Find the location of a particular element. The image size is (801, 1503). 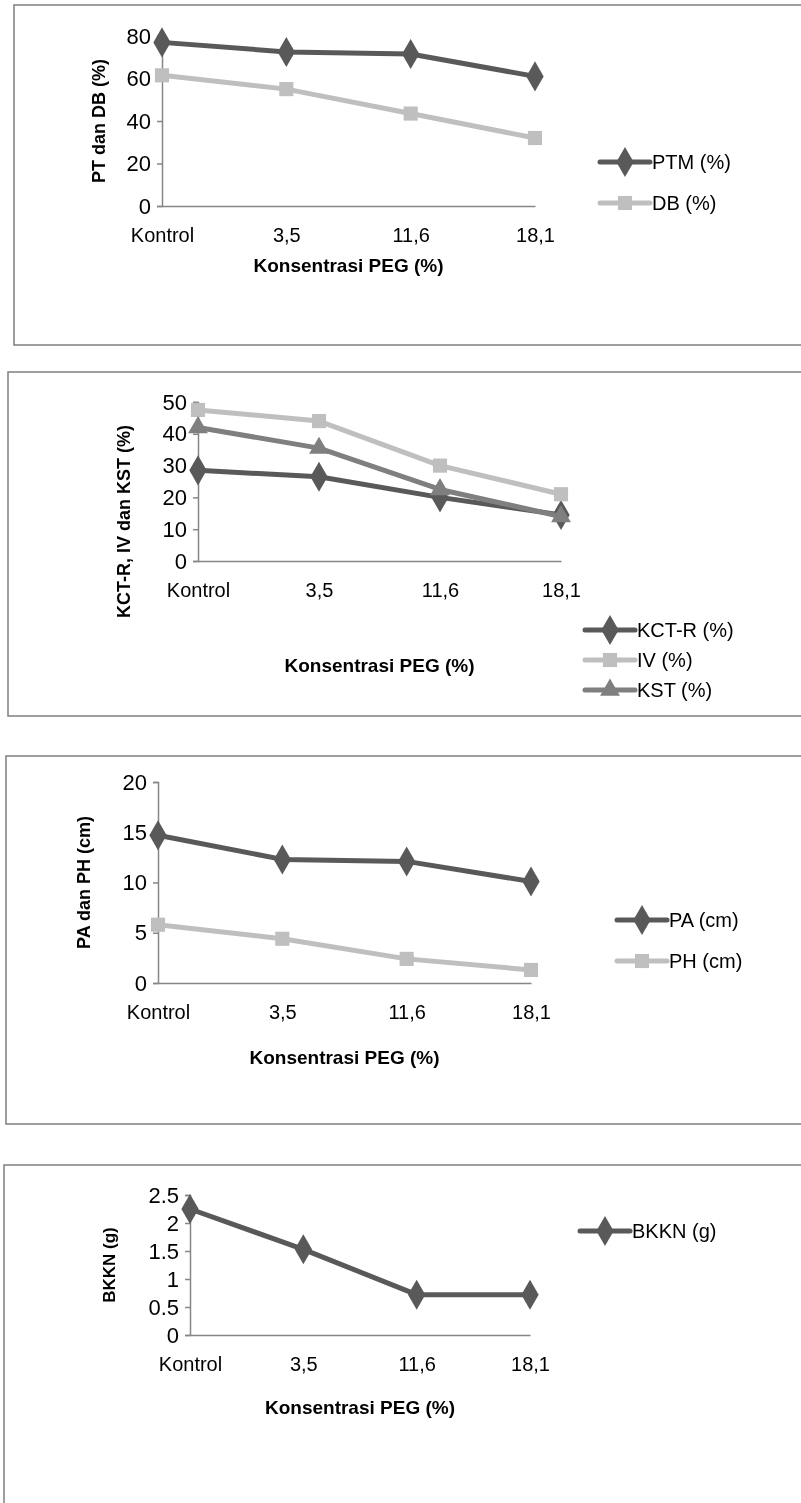

legend-label: PTM (%) is located at coordinates (691, 162).